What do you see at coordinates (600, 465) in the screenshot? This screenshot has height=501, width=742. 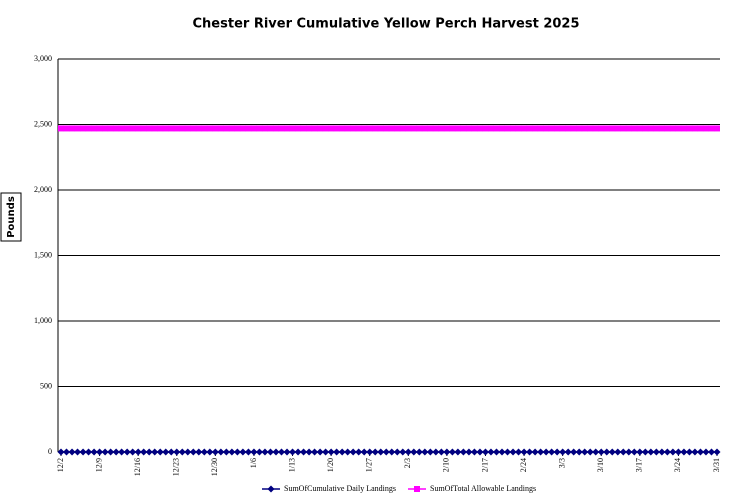 I see `x-tick-label: 3/10` at bounding box center [600, 465].